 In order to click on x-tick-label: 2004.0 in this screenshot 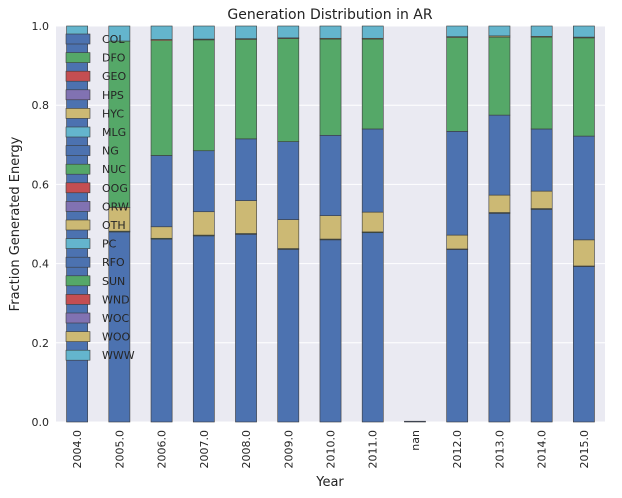, I will do `click(77, 449)`.